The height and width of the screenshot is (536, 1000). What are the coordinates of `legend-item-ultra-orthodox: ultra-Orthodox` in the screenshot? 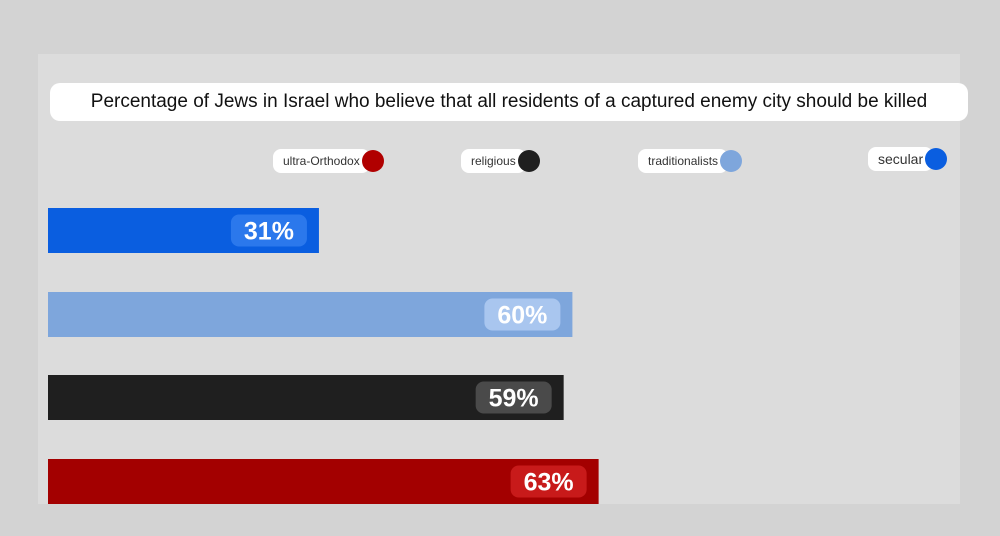 It's located at (328, 161).